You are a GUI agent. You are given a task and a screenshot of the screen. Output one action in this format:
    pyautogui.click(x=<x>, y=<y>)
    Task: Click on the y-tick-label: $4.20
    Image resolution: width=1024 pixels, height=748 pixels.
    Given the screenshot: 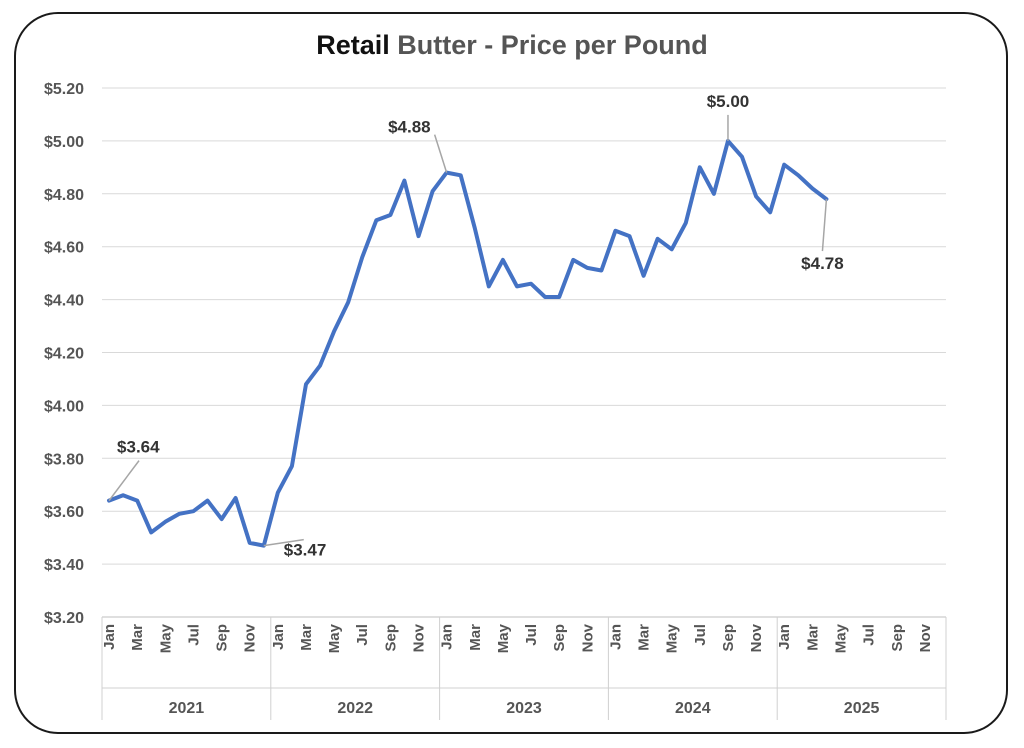 What is the action you would take?
    pyautogui.click(x=64, y=354)
    